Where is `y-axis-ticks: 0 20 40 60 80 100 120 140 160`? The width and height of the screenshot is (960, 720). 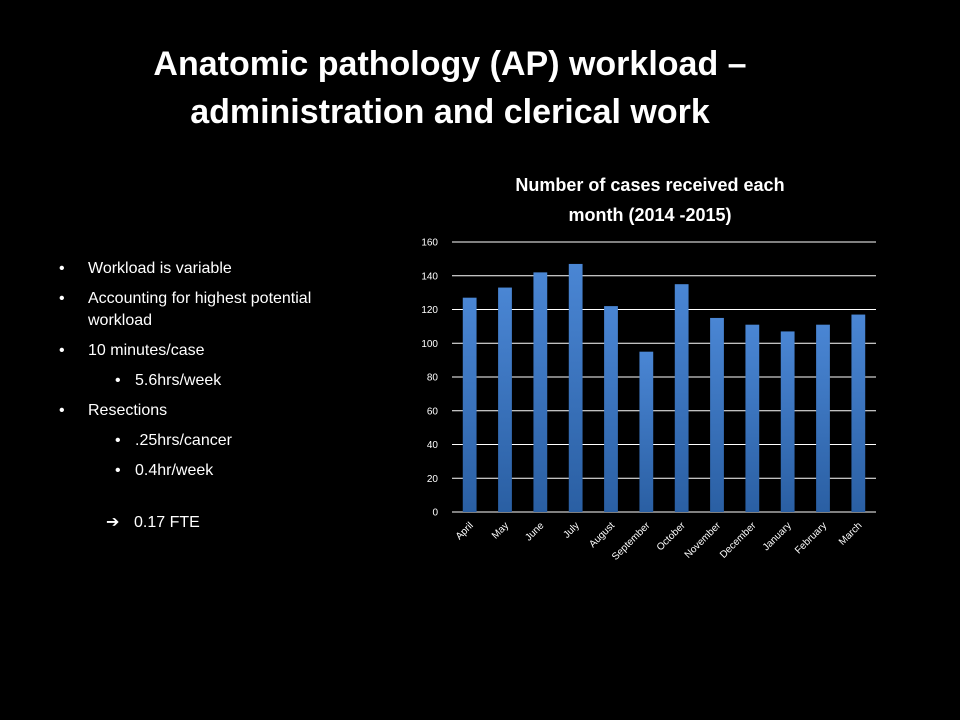
y-axis-ticks: 0 20 40 60 80 100 120 140 160 is located at coordinates (429, 378).